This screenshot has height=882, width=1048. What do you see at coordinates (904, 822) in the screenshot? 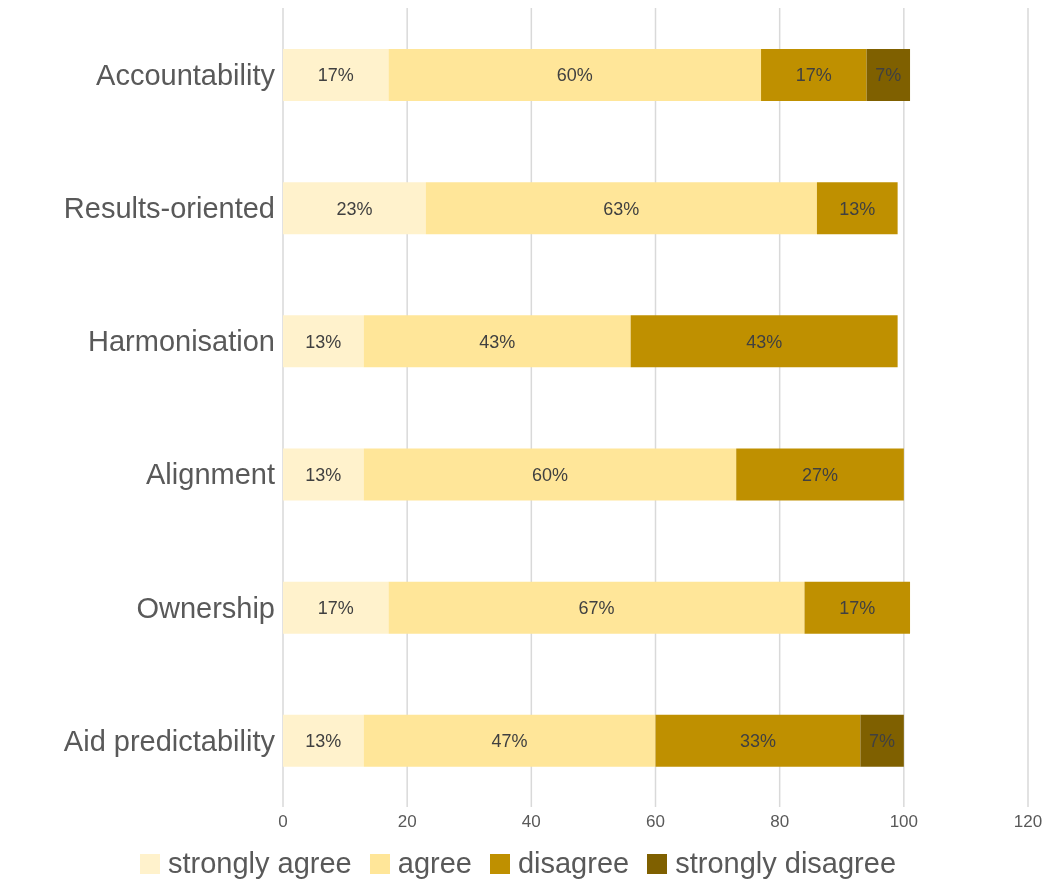
I see `x-tick-label: 100` at bounding box center [904, 822].